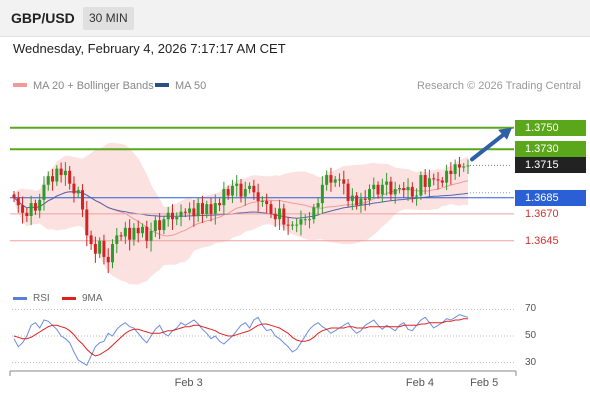 This screenshot has height=400, width=590. What do you see at coordinates (41, 298) in the screenshot?
I see `legend-rsi-label: RSI` at bounding box center [41, 298].